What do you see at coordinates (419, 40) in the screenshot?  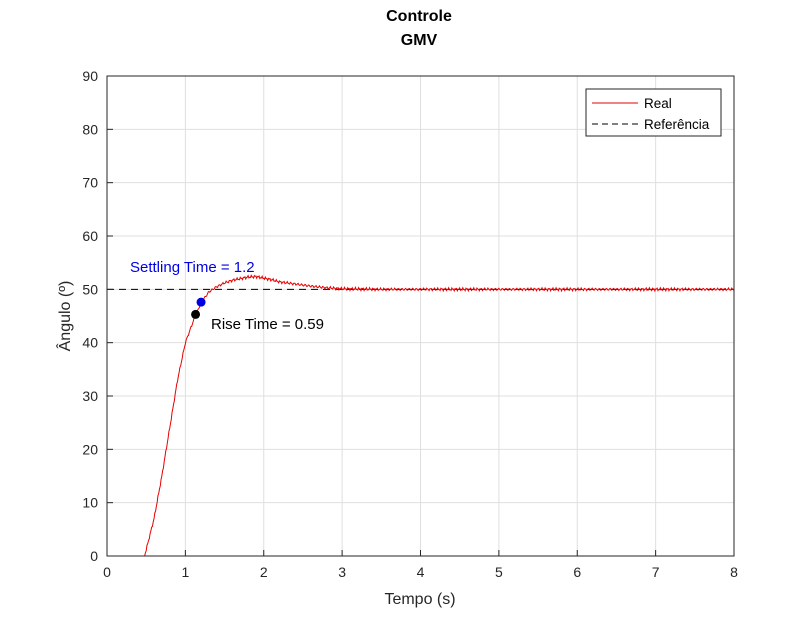 I see `chart-subtitle: GMV` at bounding box center [419, 40].